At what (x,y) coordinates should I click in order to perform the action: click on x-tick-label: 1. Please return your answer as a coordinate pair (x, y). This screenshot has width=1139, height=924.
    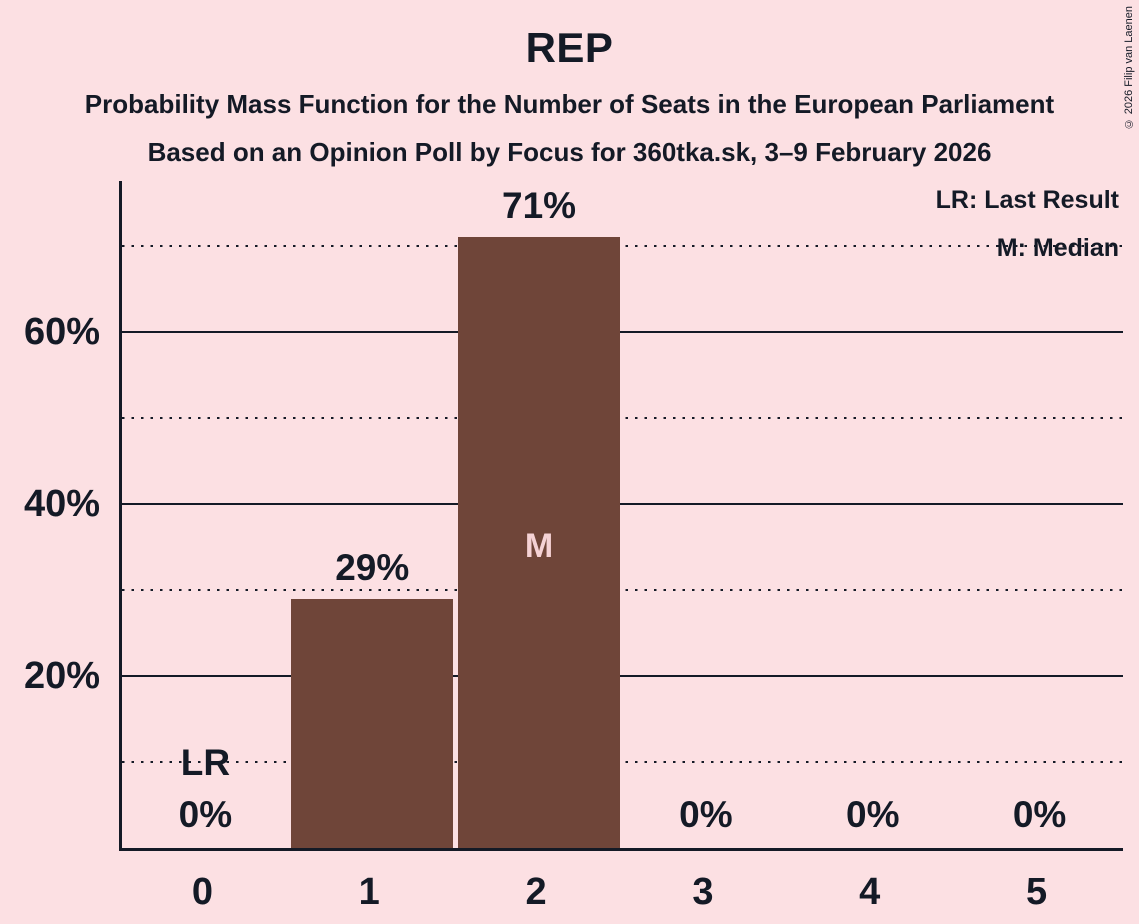
    Looking at the image, I should click on (369, 892).